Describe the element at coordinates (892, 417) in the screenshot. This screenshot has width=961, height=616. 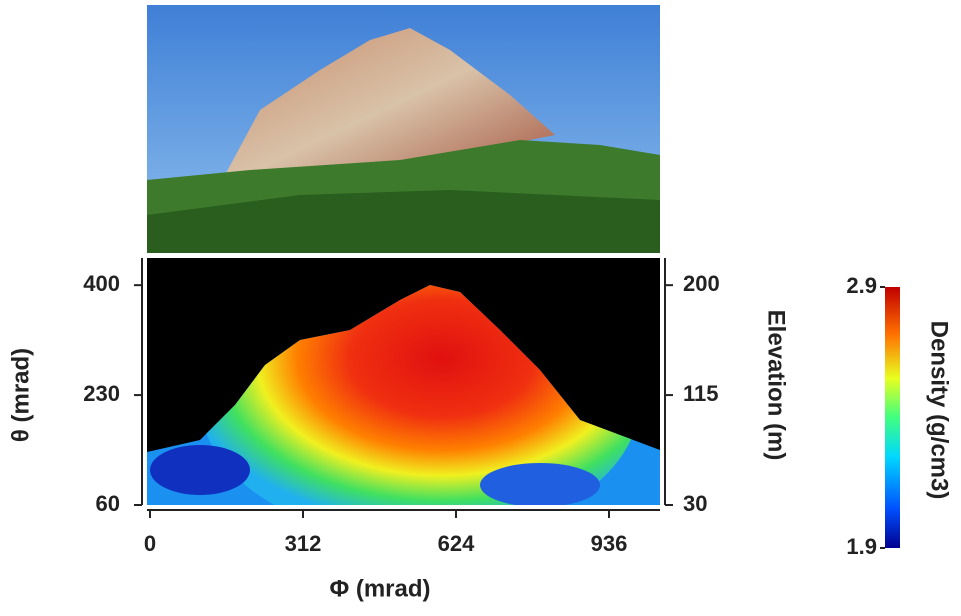
I see `colorbar` at that location.